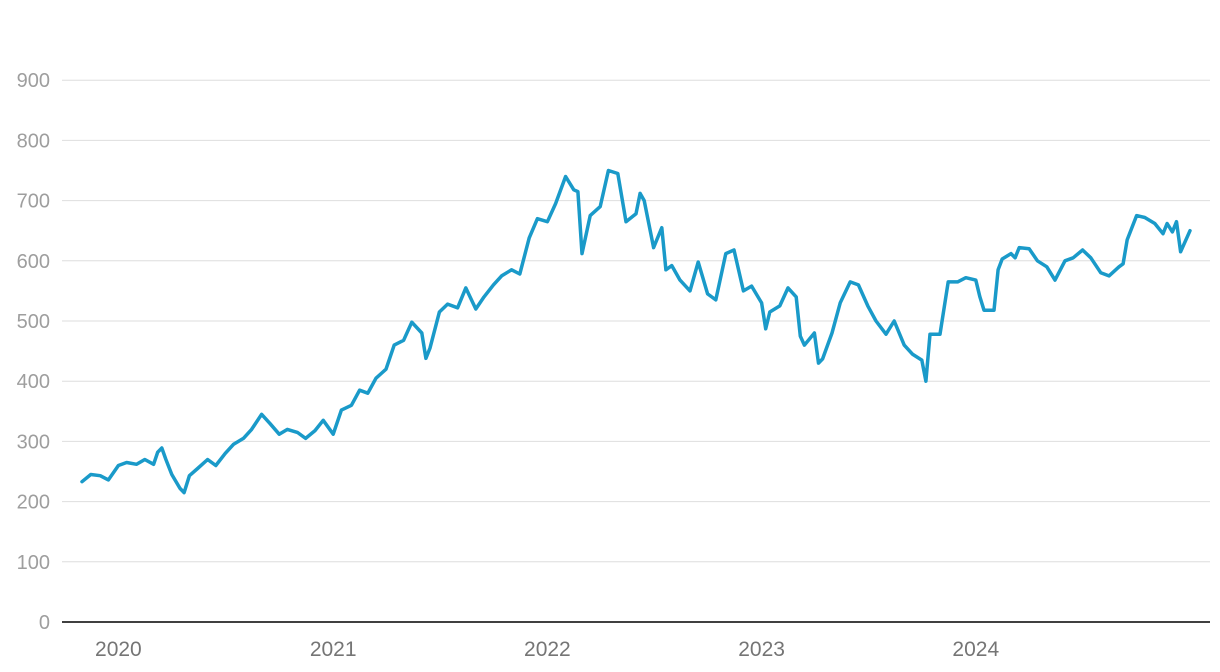 The image size is (1220, 672). What do you see at coordinates (333, 649) in the screenshot?
I see `x-tick-label: 2021` at bounding box center [333, 649].